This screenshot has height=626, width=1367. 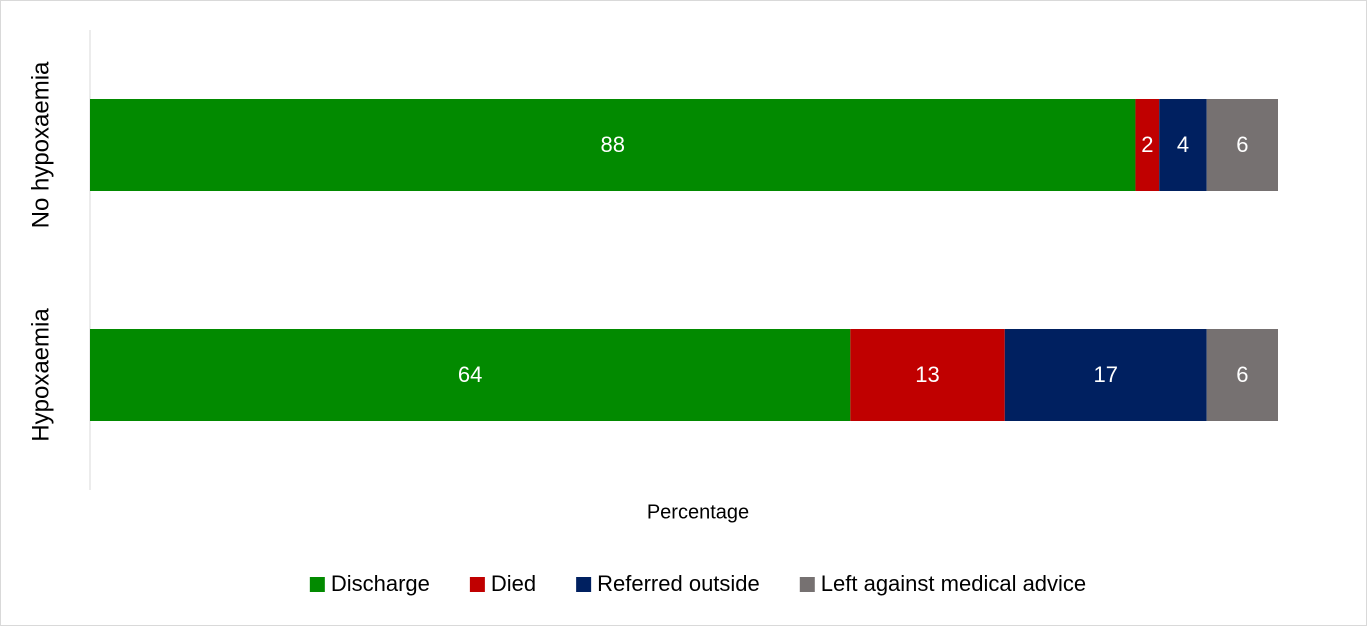 What do you see at coordinates (698, 512) in the screenshot?
I see `x-axis-label: Percentage` at bounding box center [698, 512].